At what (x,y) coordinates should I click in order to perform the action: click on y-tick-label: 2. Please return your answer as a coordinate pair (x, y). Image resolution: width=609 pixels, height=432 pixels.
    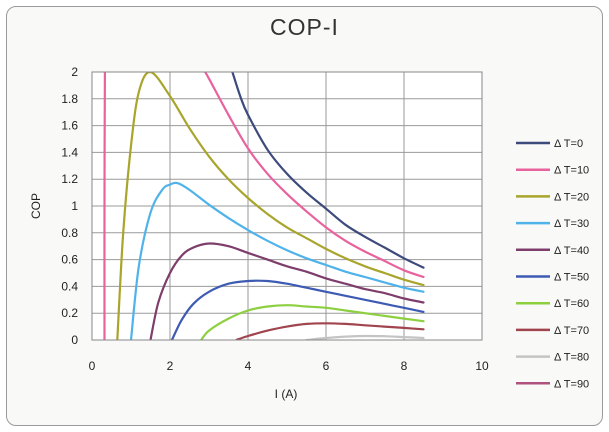
    Looking at the image, I should click on (74, 72).